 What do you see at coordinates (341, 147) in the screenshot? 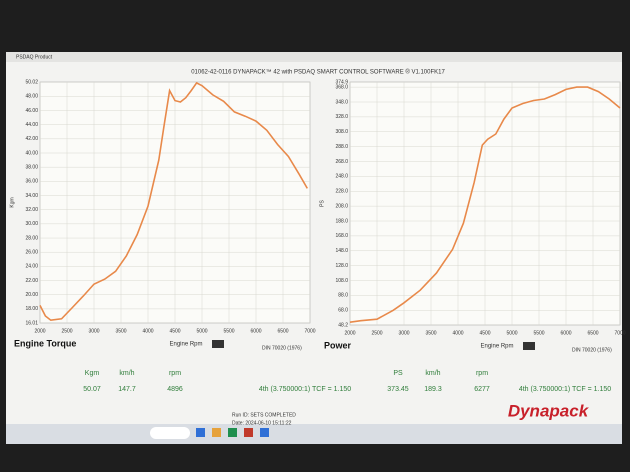
I see `y-tick-label: 288.0` at bounding box center [341, 147].